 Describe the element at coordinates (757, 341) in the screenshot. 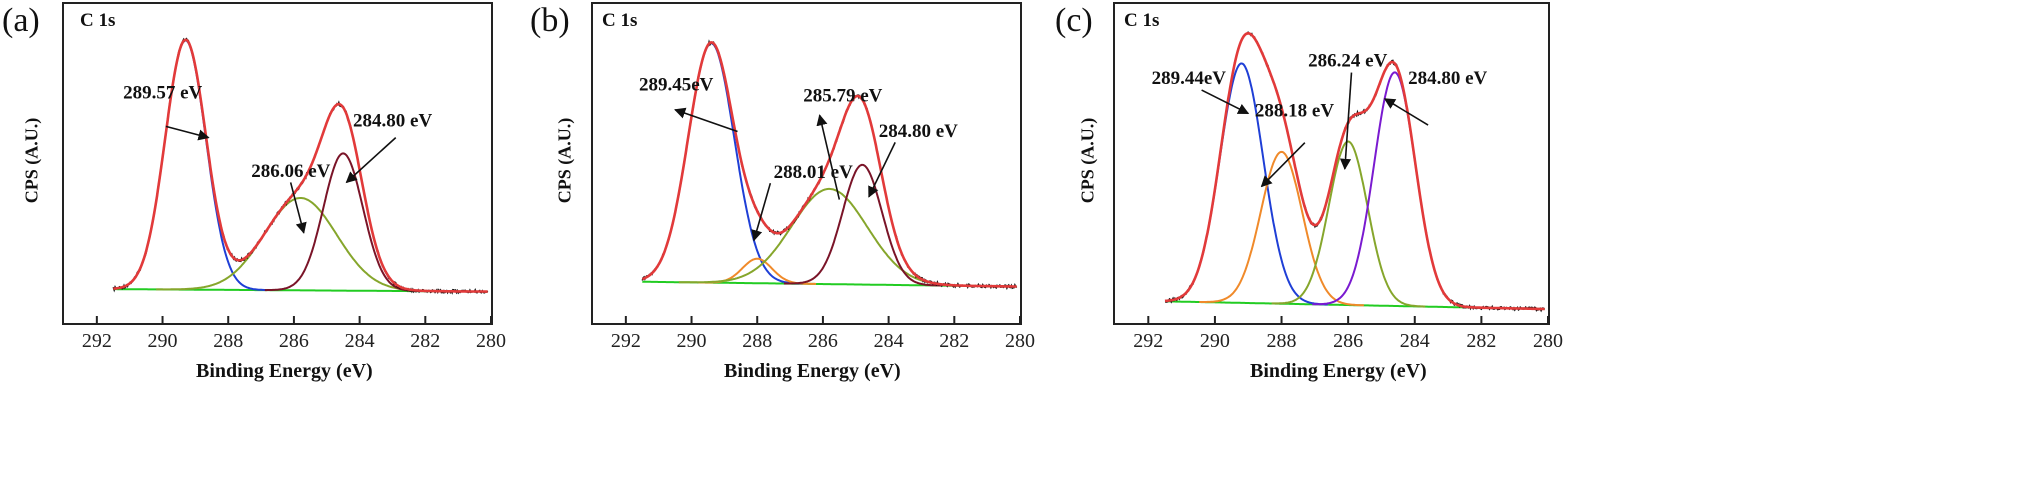

I see `x-tick-label-b: 288` at that location.